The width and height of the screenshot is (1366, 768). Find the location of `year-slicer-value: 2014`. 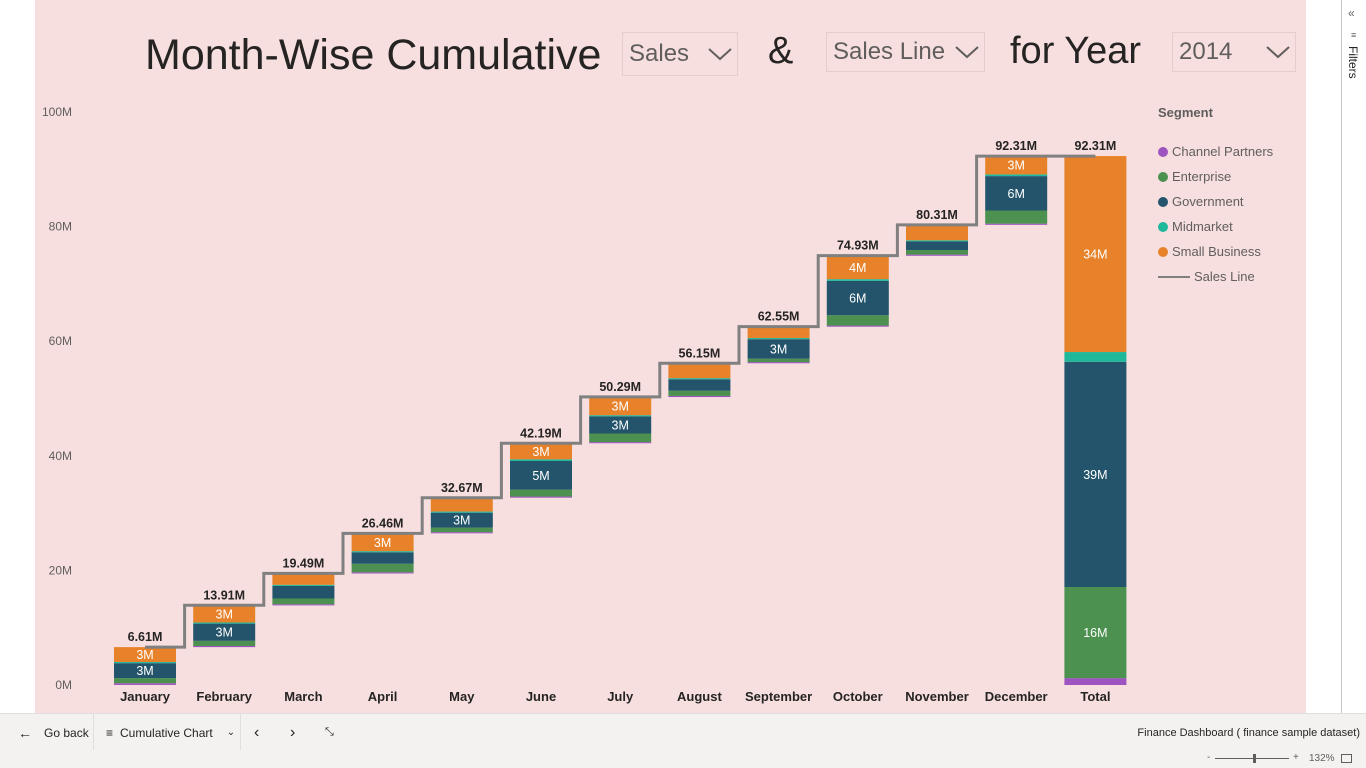

year-slicer-value: 2014 is located at coordinates (1206, 51).